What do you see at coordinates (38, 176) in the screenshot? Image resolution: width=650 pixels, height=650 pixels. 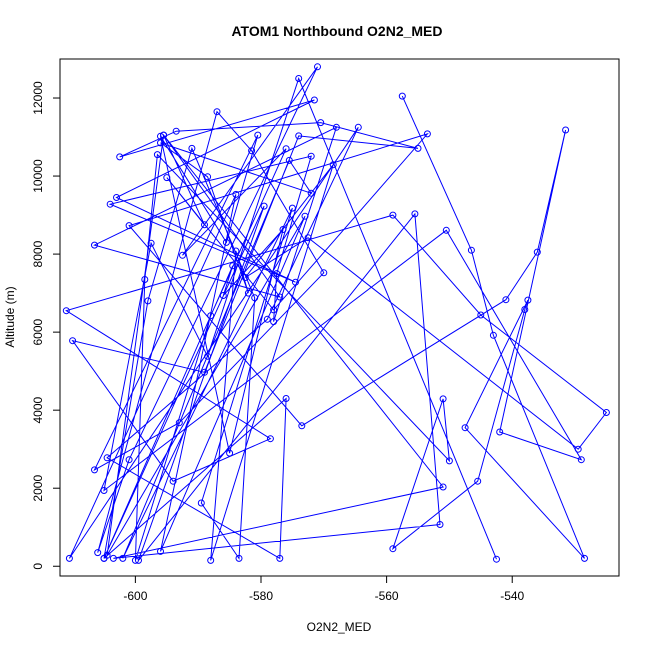 I see `y-tick-label: 10000` at bounding box center [38, 176].